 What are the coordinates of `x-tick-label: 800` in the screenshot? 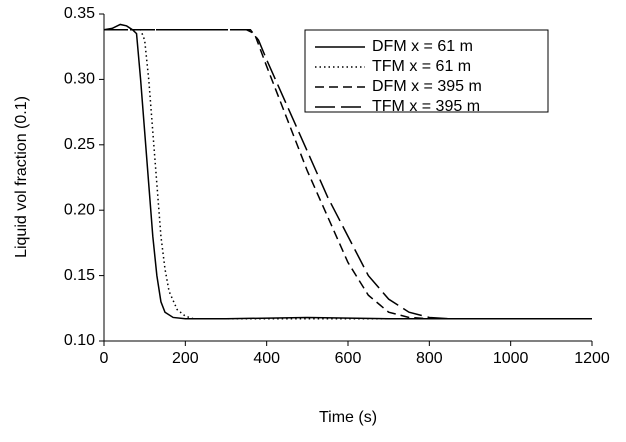 It's located at (429, 358).